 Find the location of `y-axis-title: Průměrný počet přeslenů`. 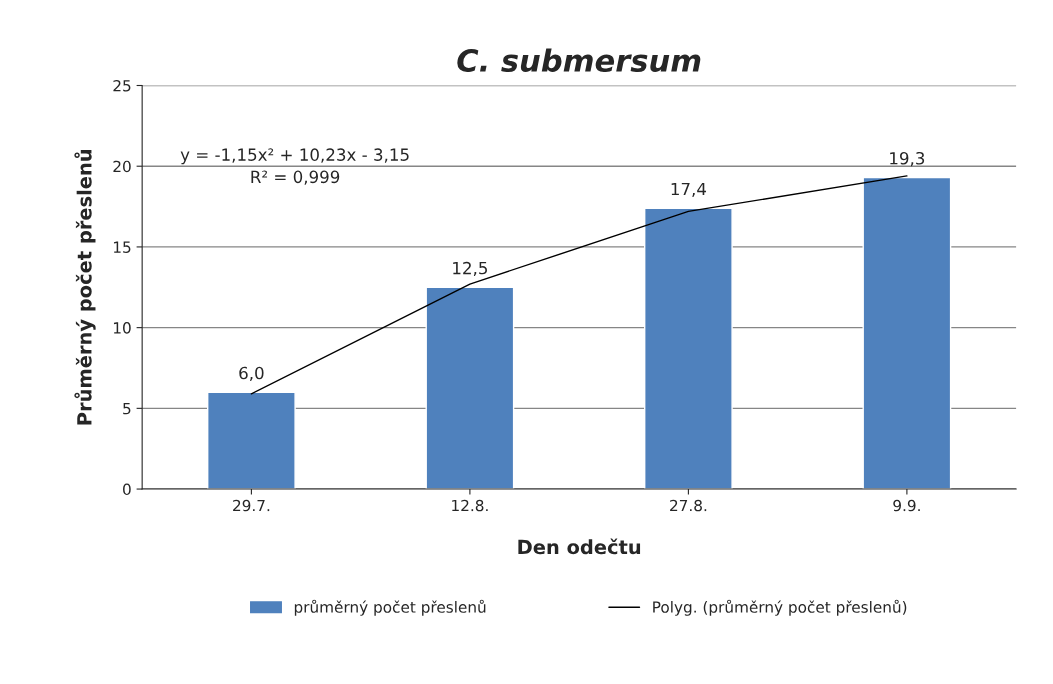

y-axis-title: Průměrný počet přeslenů is located at coordinates (85, 287).